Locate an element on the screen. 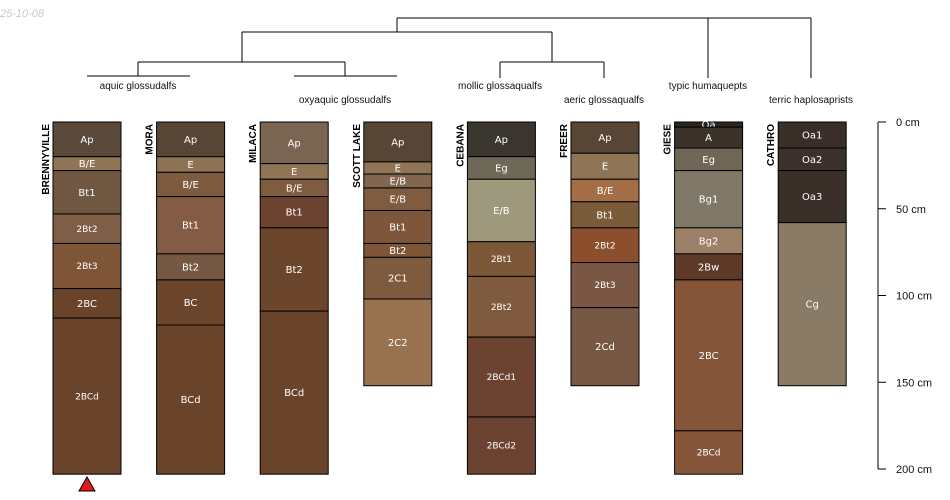 Image resolution: width=950 pixels, height=500 pixels. taxon-label-terric-haplosaprists: terric haplosaprists is located at coordinates (811, 100).